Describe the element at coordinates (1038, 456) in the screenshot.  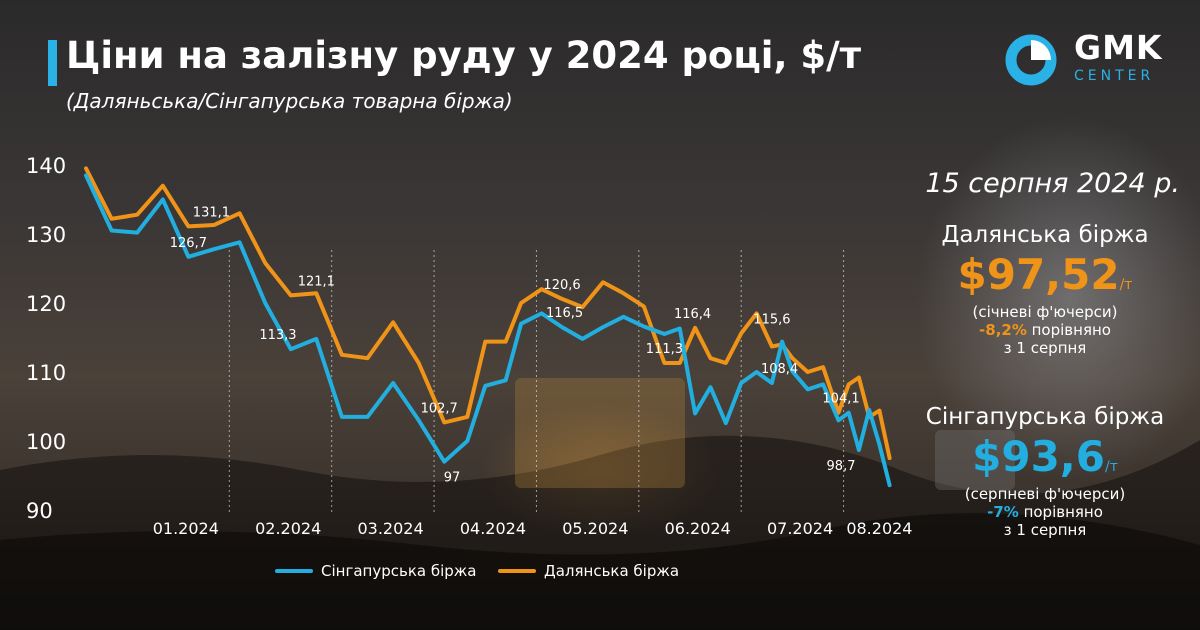
I see `singapore-price: $93,6` at that location.